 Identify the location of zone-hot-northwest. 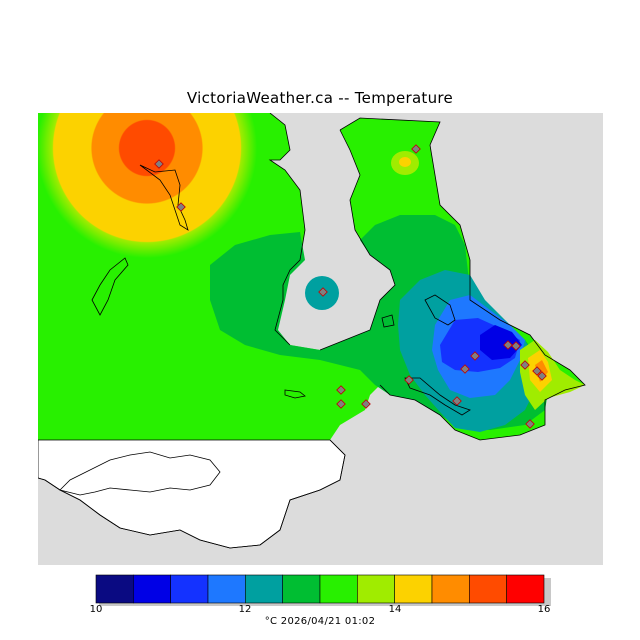
(168, 213).